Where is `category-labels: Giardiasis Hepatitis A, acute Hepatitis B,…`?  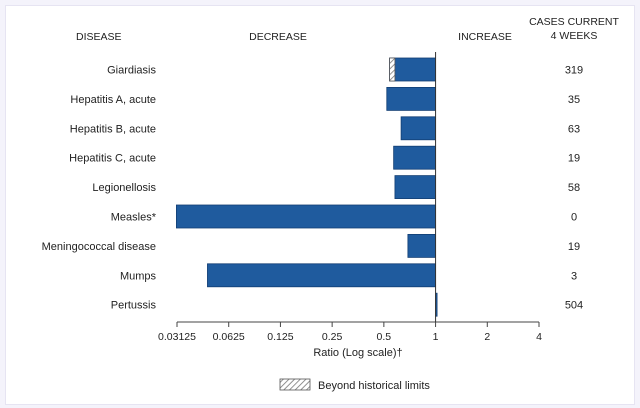
category-labels: Giardiasis Hepatitis A, acute Hepatitis B,… is located at coordinates (99, 188).